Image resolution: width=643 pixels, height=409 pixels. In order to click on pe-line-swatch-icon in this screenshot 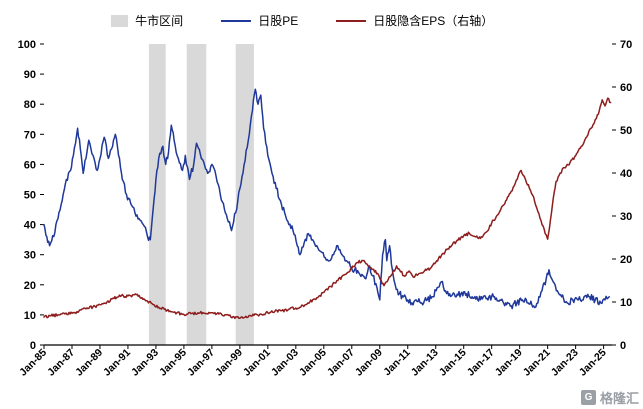, I will do `click(236, 20)`.